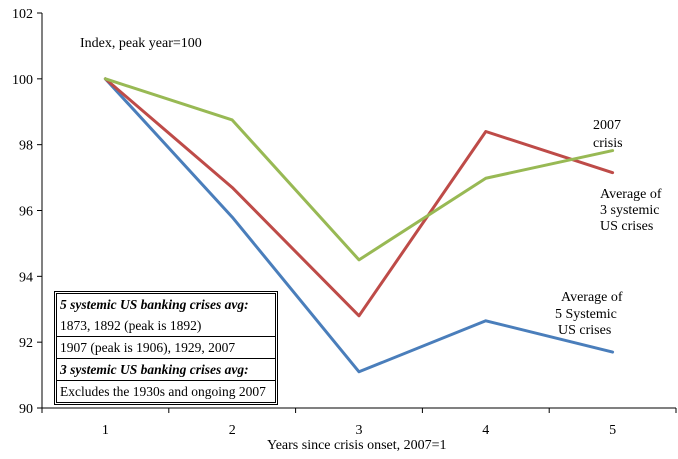 The image size is (678, 459). What do you see at coordinates (26, 277) in the screenshot?
I see `y-tick-label: 94` at bounding box center [26, 277].